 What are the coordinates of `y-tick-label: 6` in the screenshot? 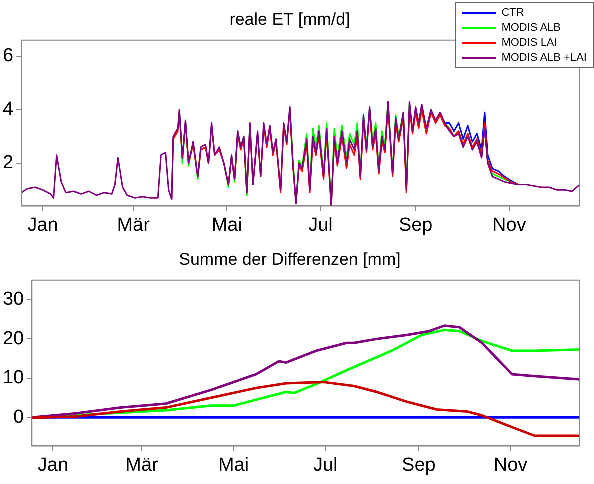 It's located at (8, 56).